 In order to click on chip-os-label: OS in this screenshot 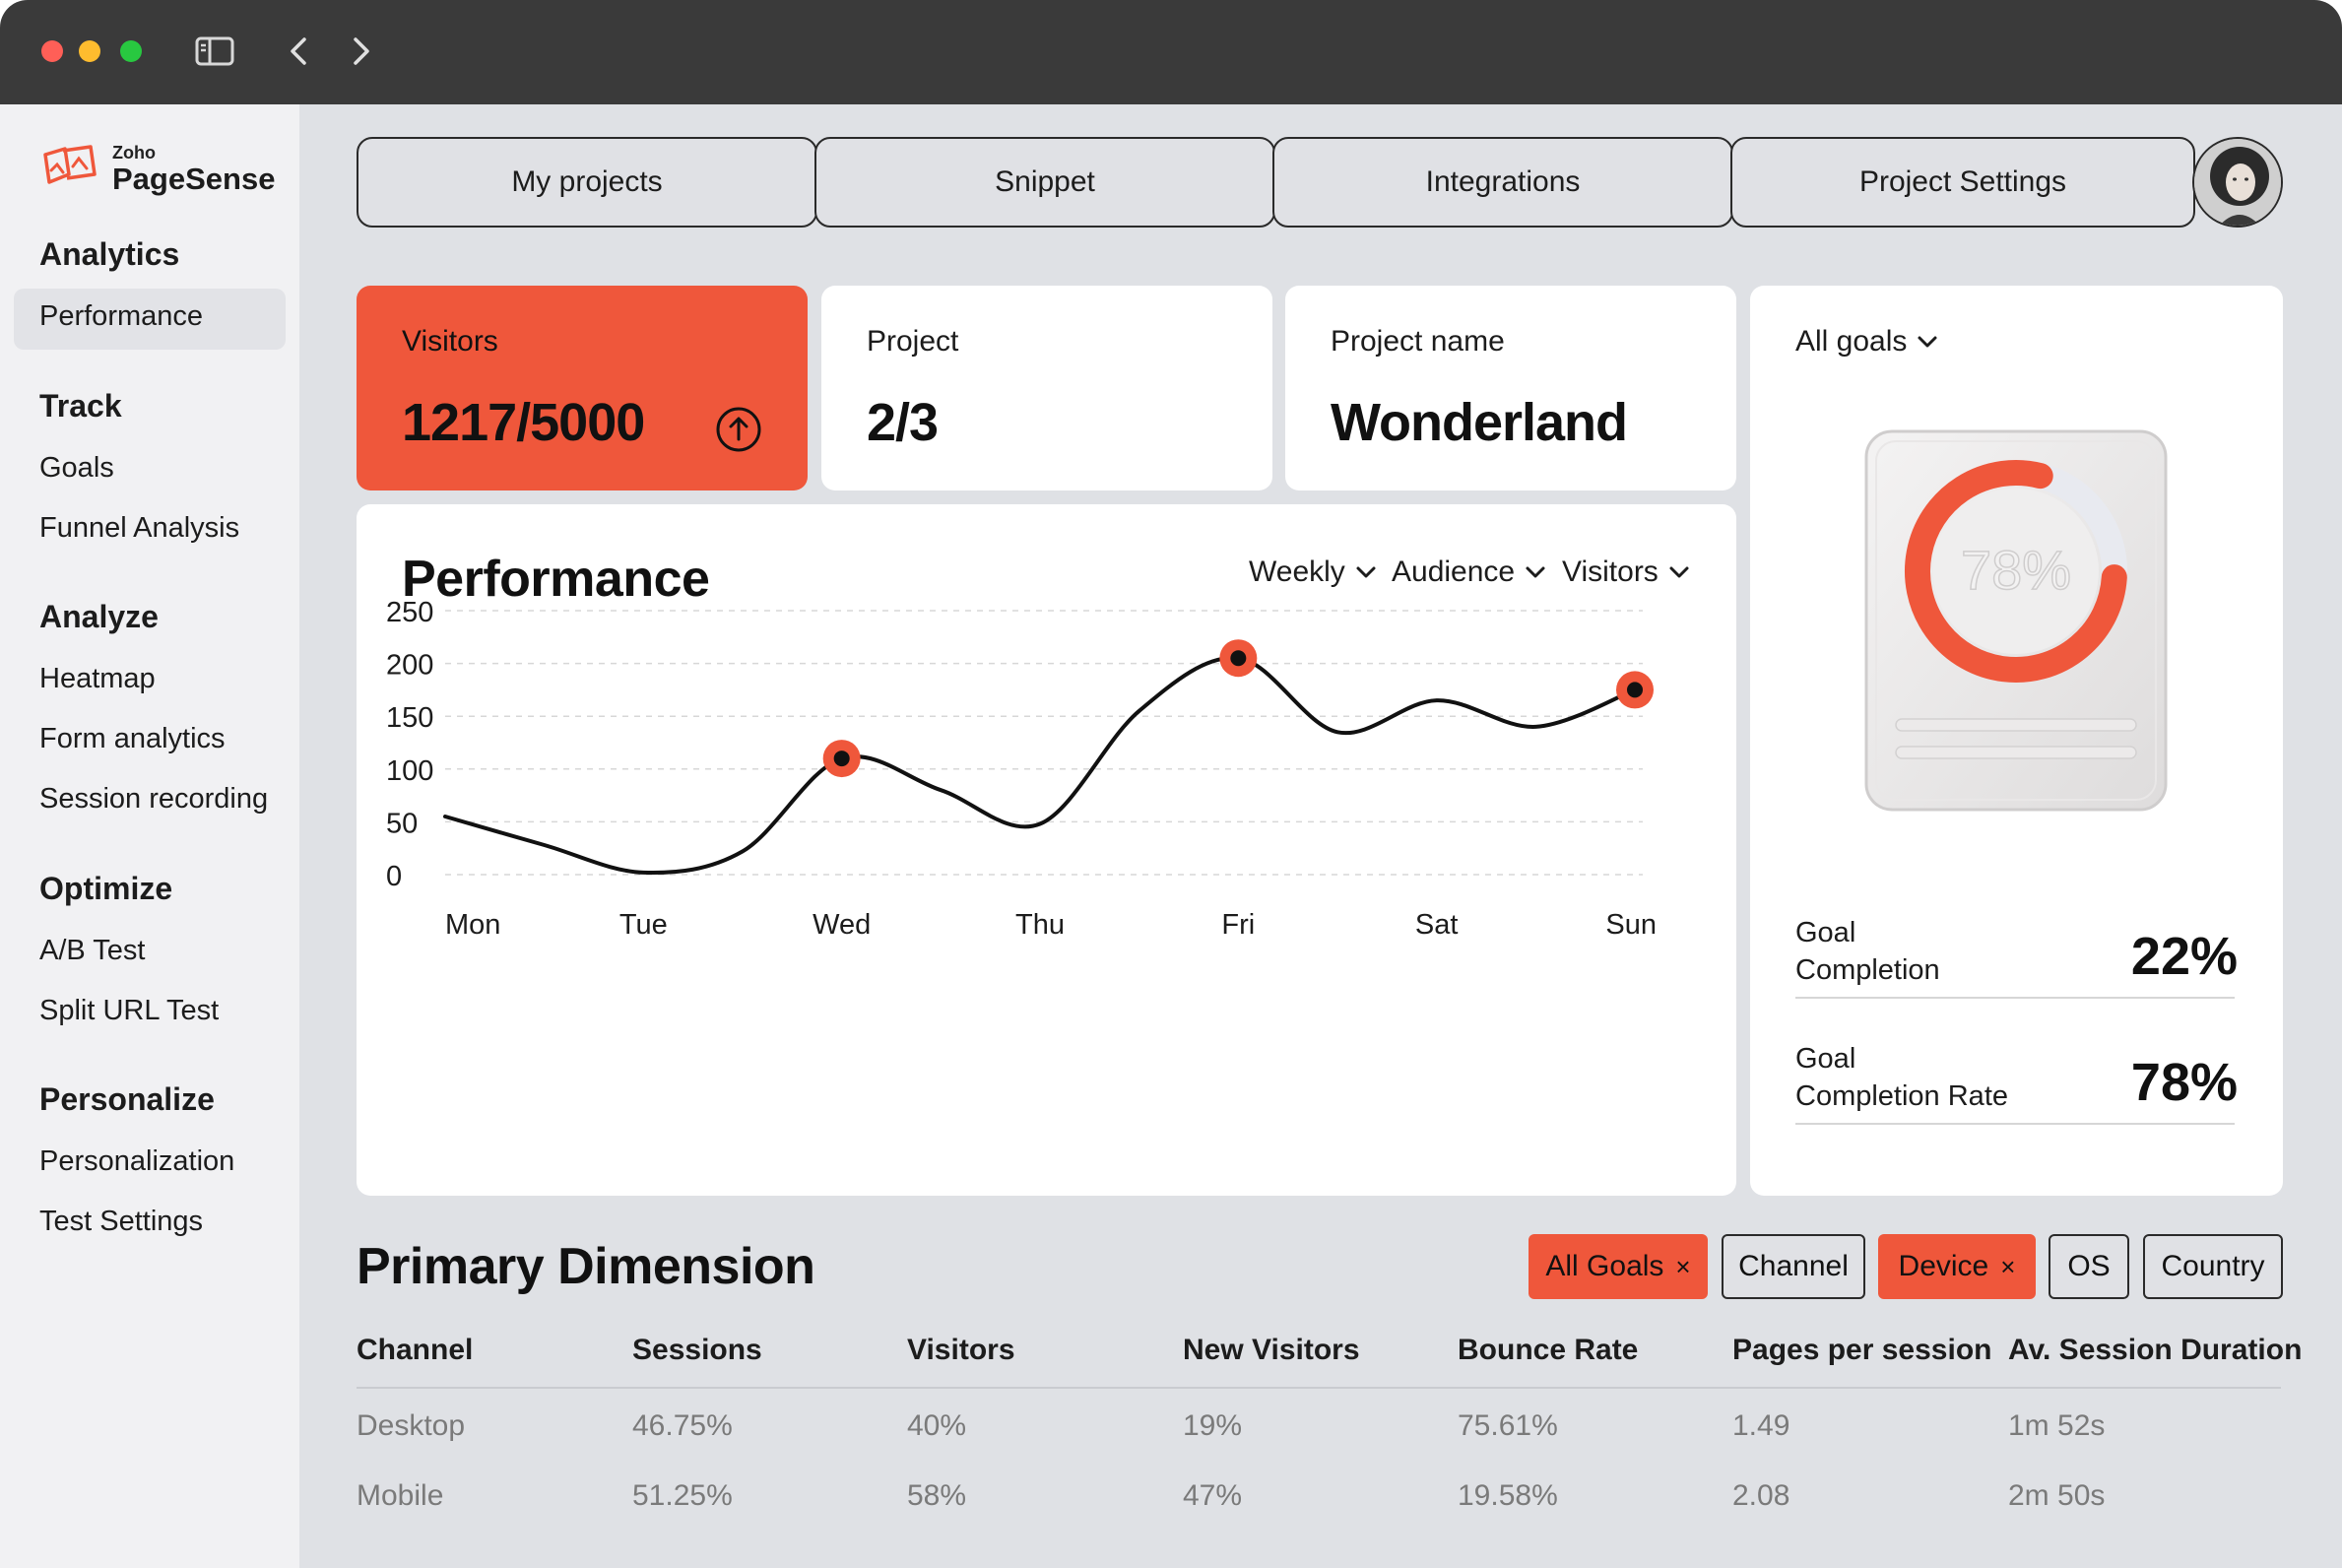, I will do `click(2089, 1266)`.